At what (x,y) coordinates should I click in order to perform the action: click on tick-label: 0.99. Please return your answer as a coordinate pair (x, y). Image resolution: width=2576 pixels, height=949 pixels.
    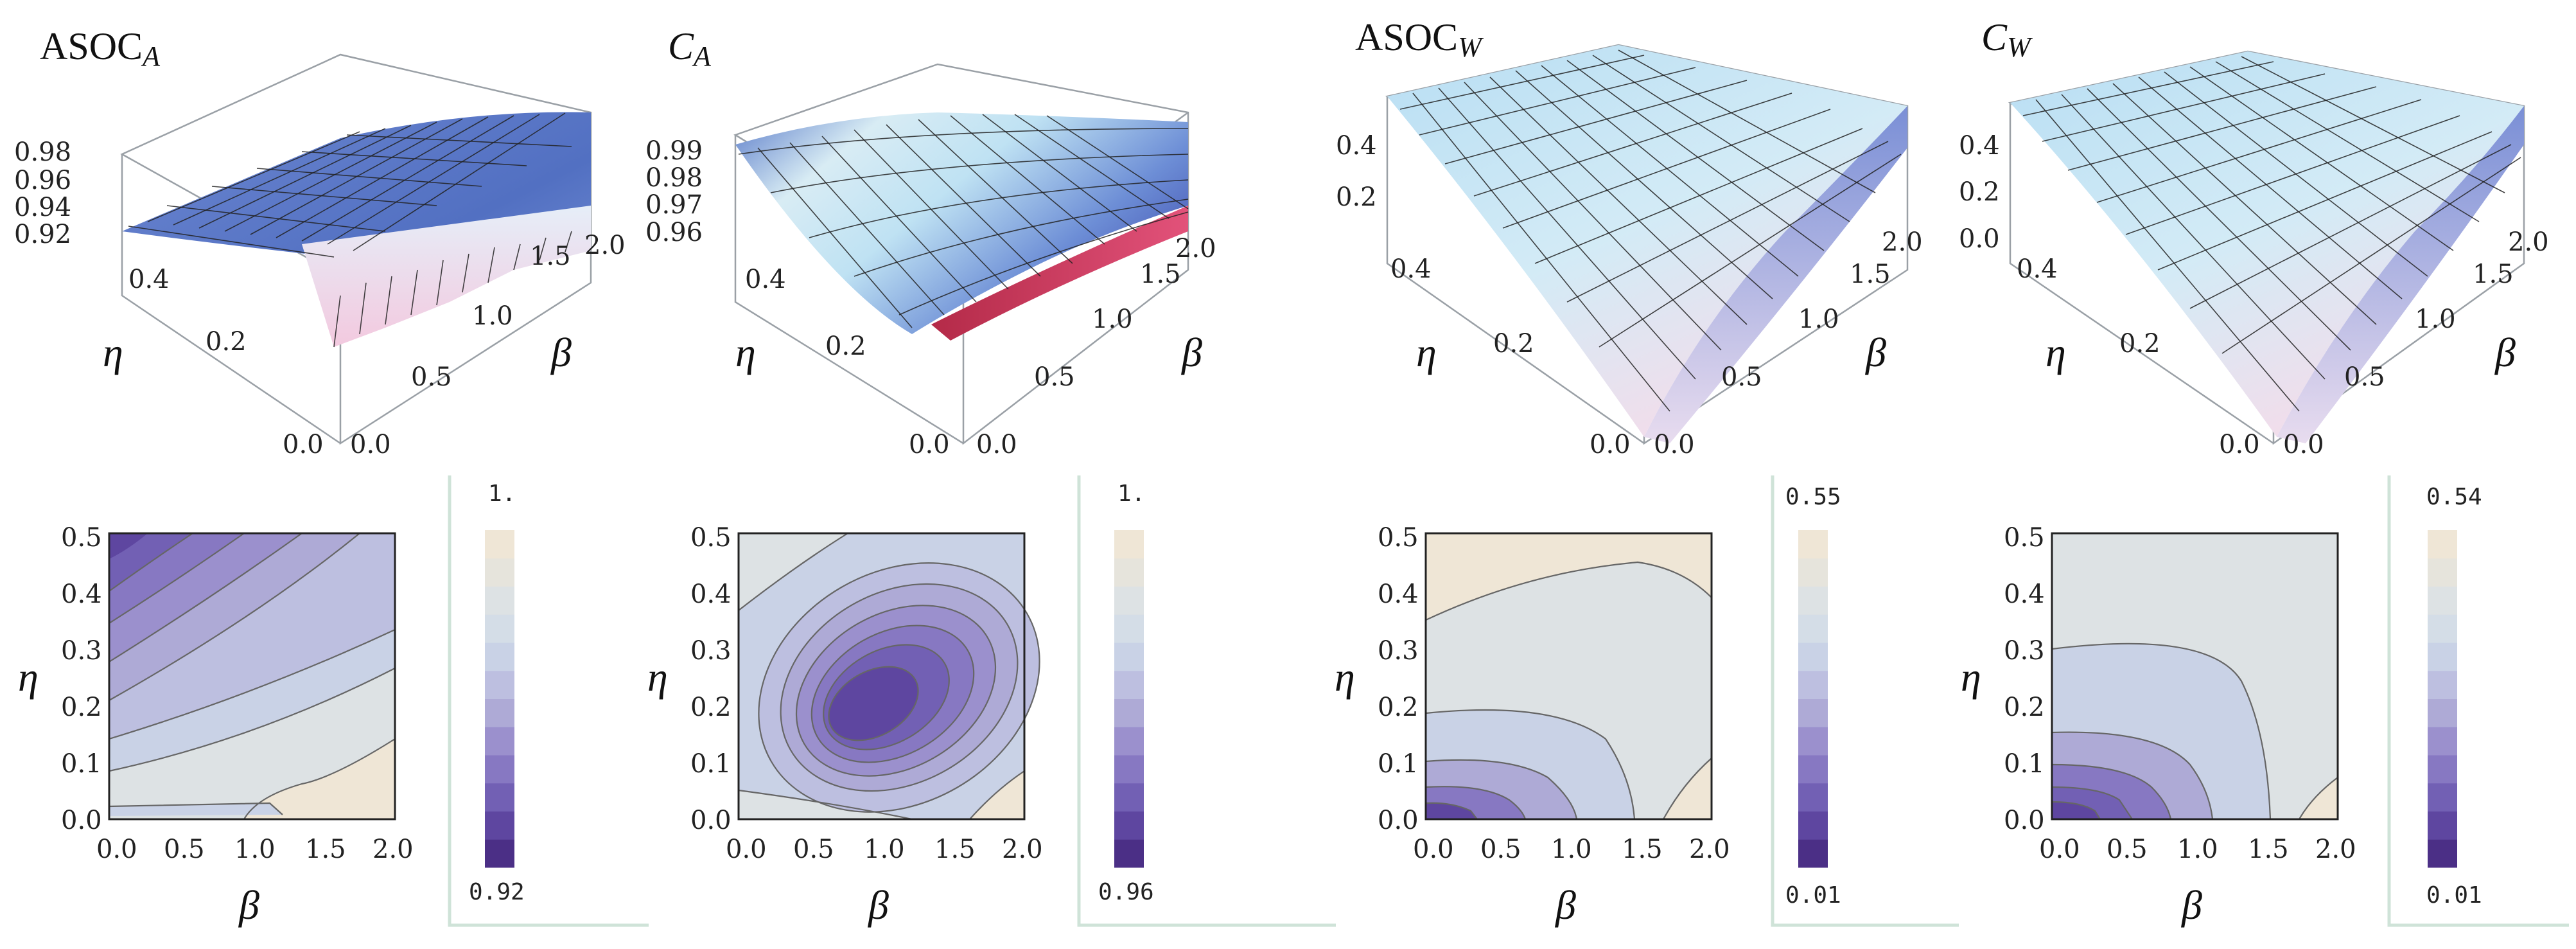
    Looking at the image, I should click on (674, 151).